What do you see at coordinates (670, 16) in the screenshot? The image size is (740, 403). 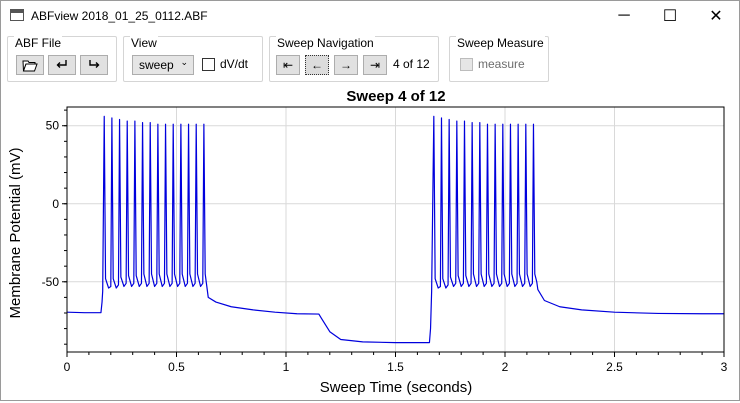 I see `maximize-button: ☐` at bounding box center [670, 16].